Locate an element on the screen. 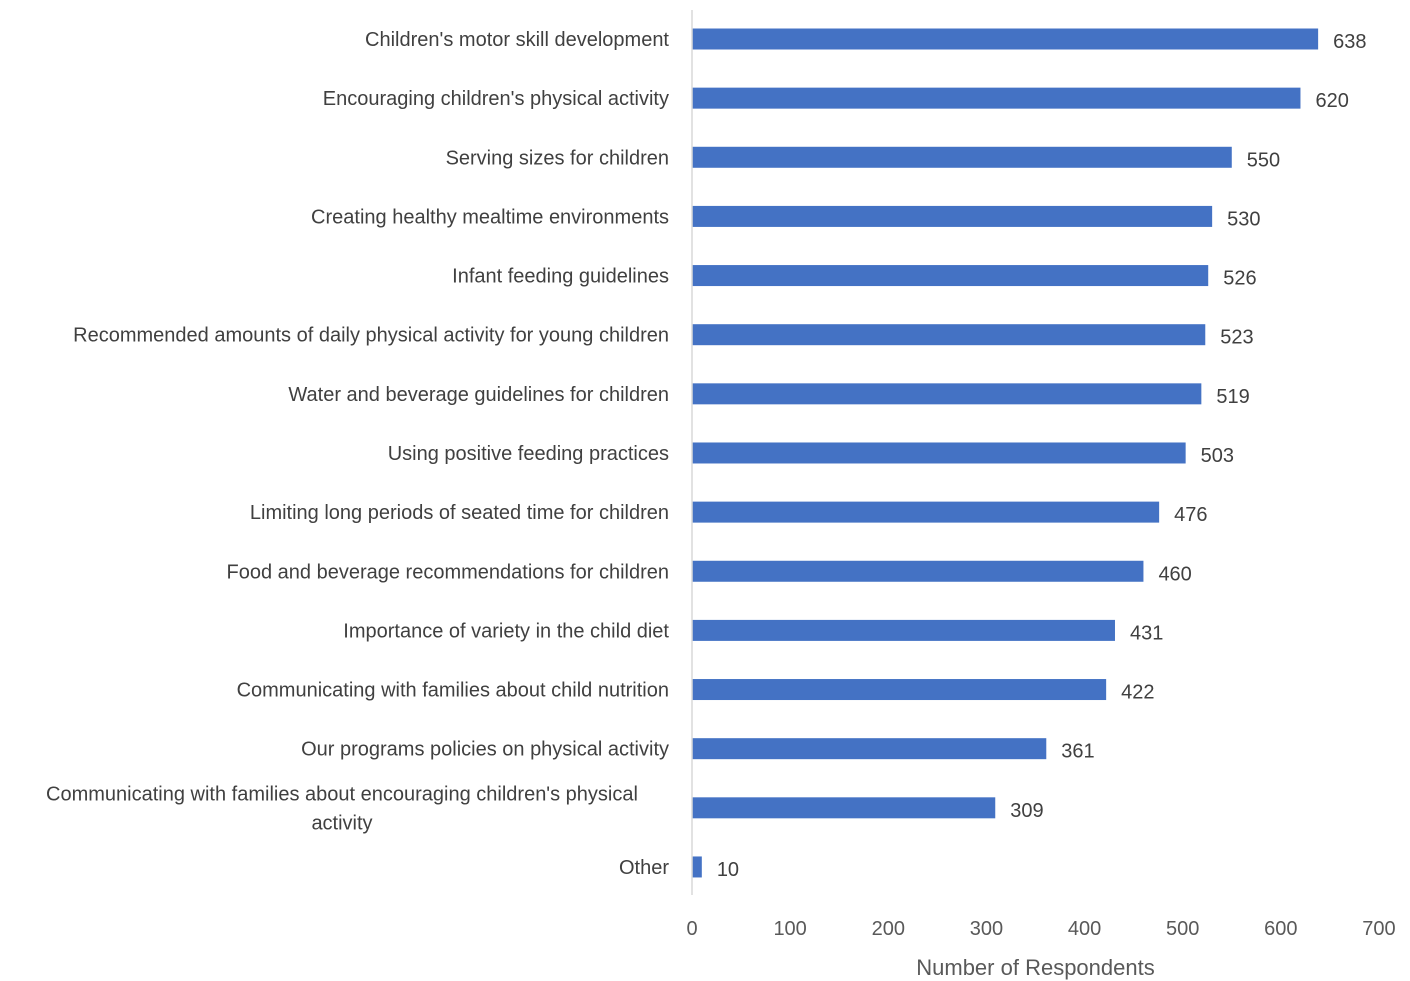  category-label: Children's motor skill development is located at coordinates (517, 40).